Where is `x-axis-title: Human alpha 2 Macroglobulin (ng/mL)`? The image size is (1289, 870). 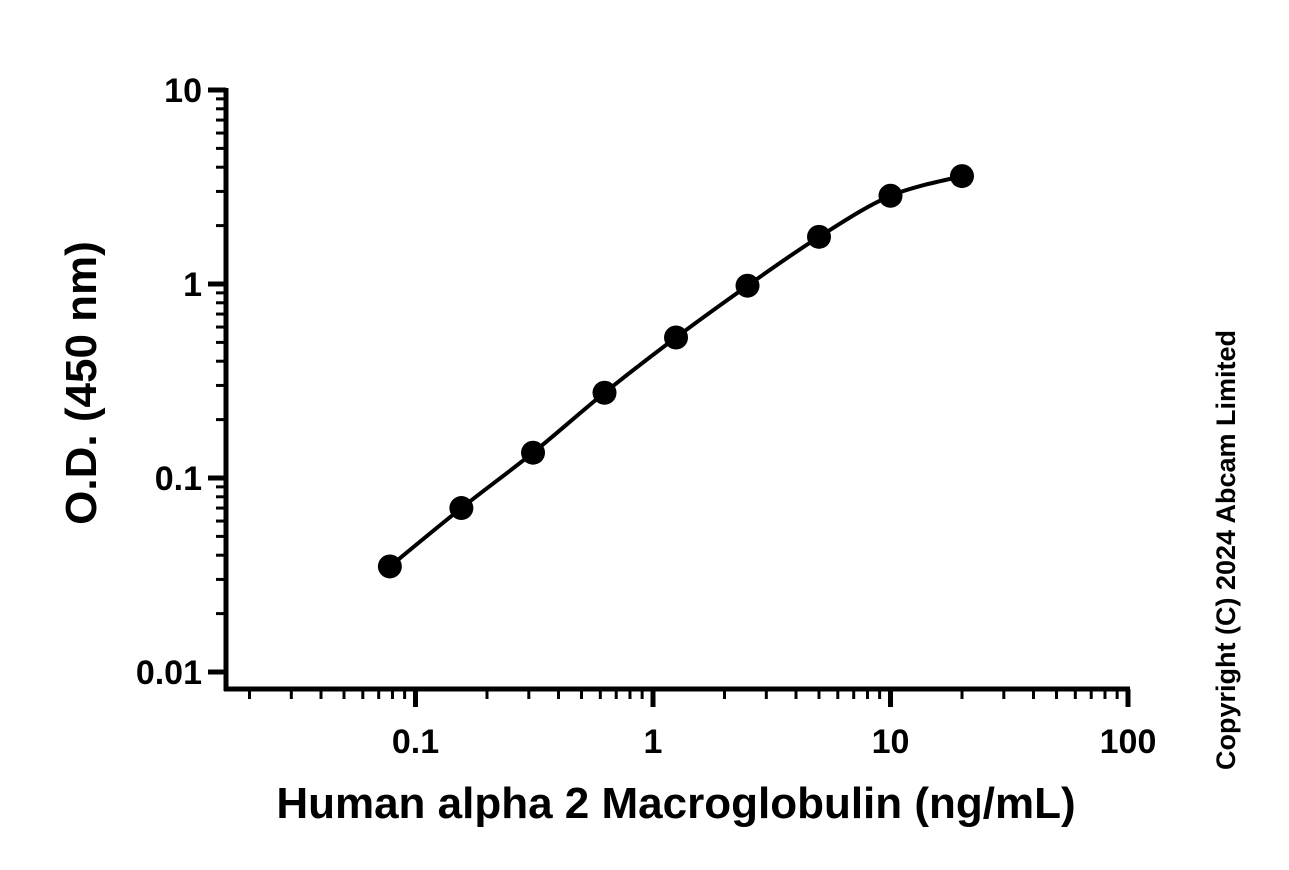
x-axis-title: Human alpha 2 Macroglobulin (ng/mL) is located at coordinates (675, 803).